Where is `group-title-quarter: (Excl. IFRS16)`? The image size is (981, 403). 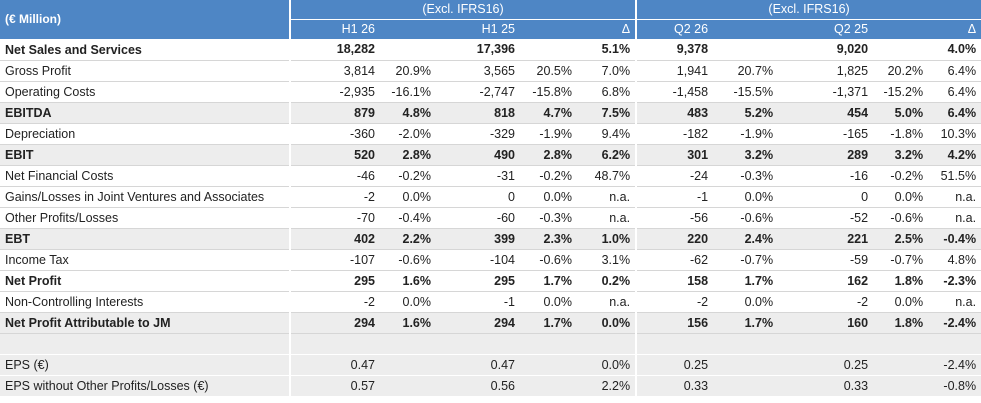 group-title-quarter: (Excl. IFRS16) is located at coordinates (808, 10).